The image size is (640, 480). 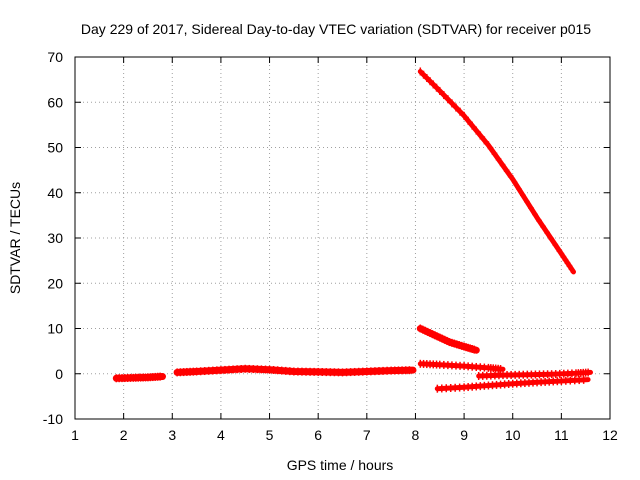 What do you see at coordinates (340, 465) in the screenshot?
I see `x-axis-label: GPS time / hours` at bounding box center [340, 465].